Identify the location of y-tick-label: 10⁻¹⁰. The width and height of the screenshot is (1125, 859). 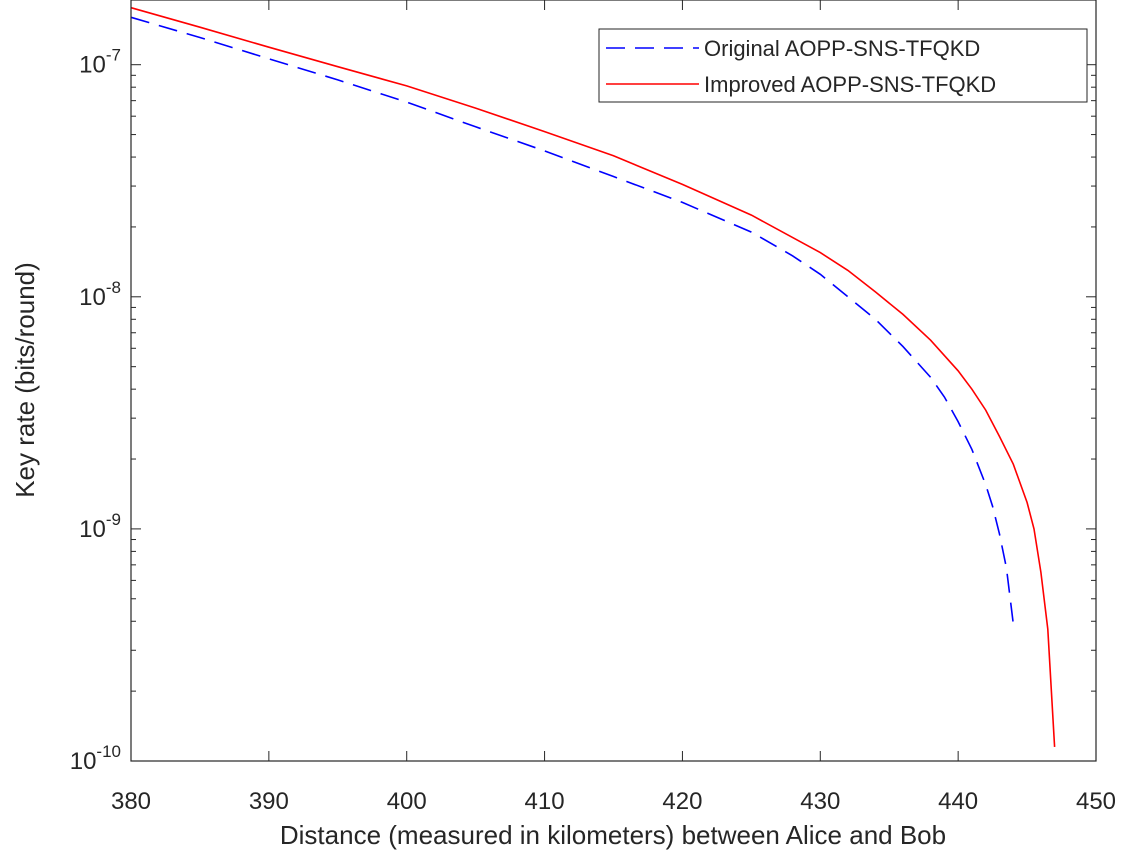
(95, 758).